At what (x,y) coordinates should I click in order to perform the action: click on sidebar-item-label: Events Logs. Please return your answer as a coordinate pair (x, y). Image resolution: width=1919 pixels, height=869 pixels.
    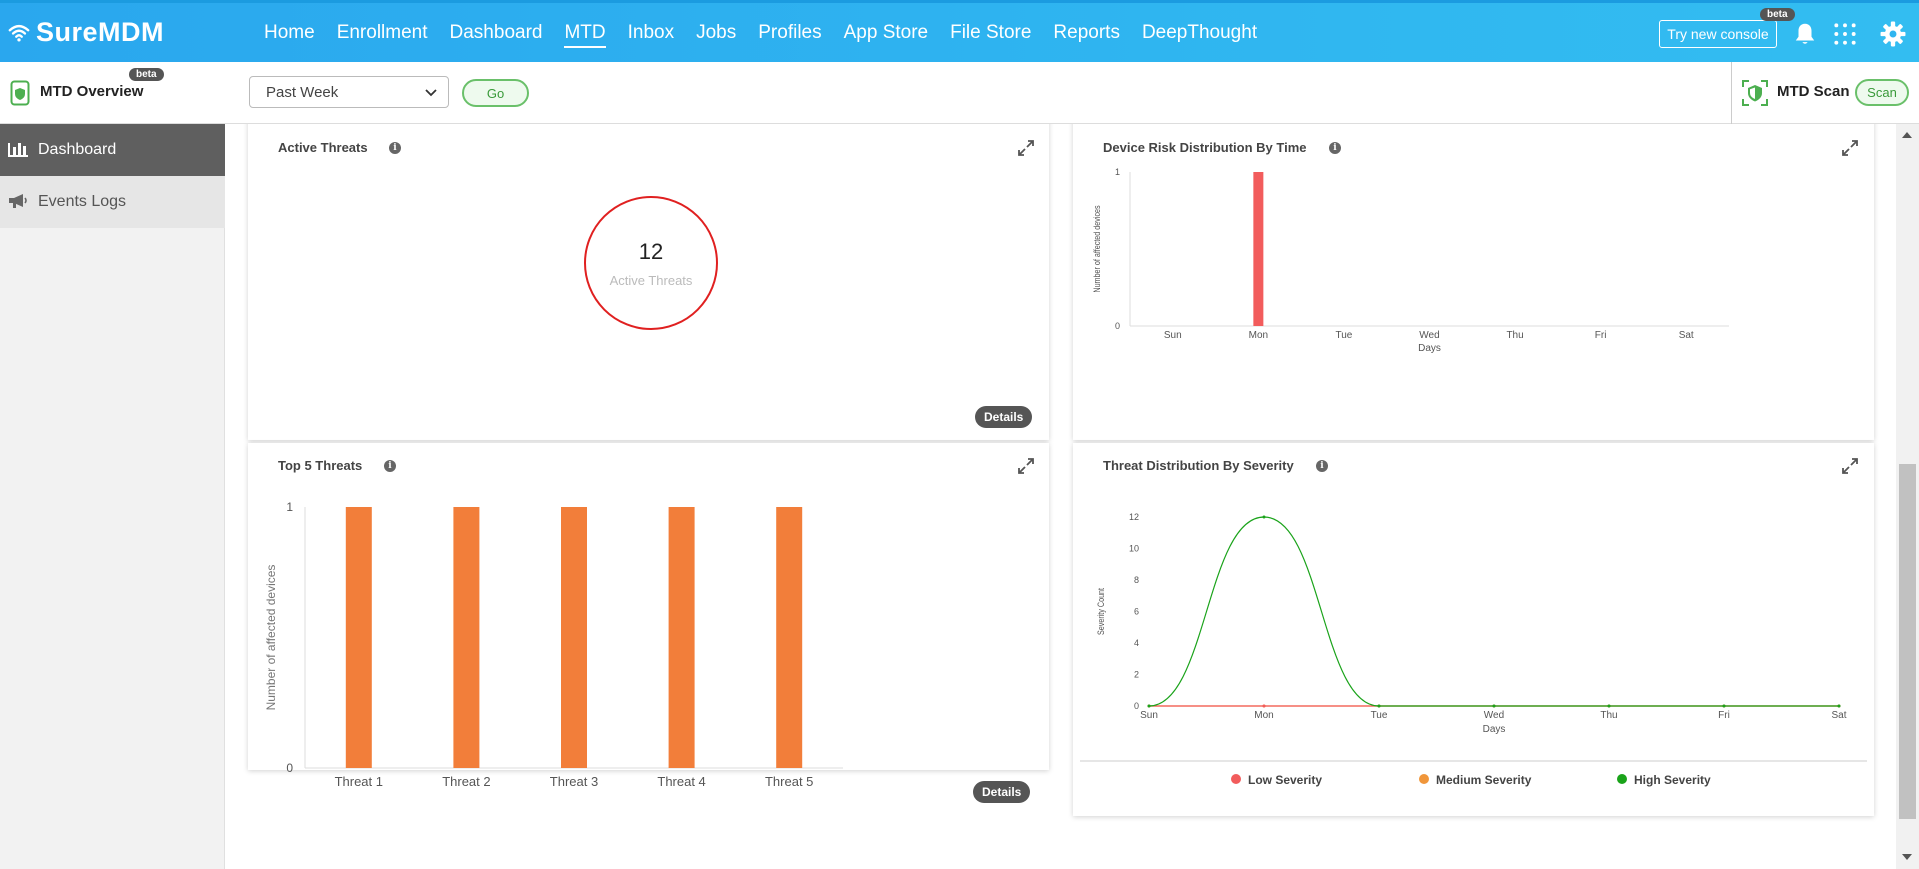
    Looking at the image, I should click on (82, 201).